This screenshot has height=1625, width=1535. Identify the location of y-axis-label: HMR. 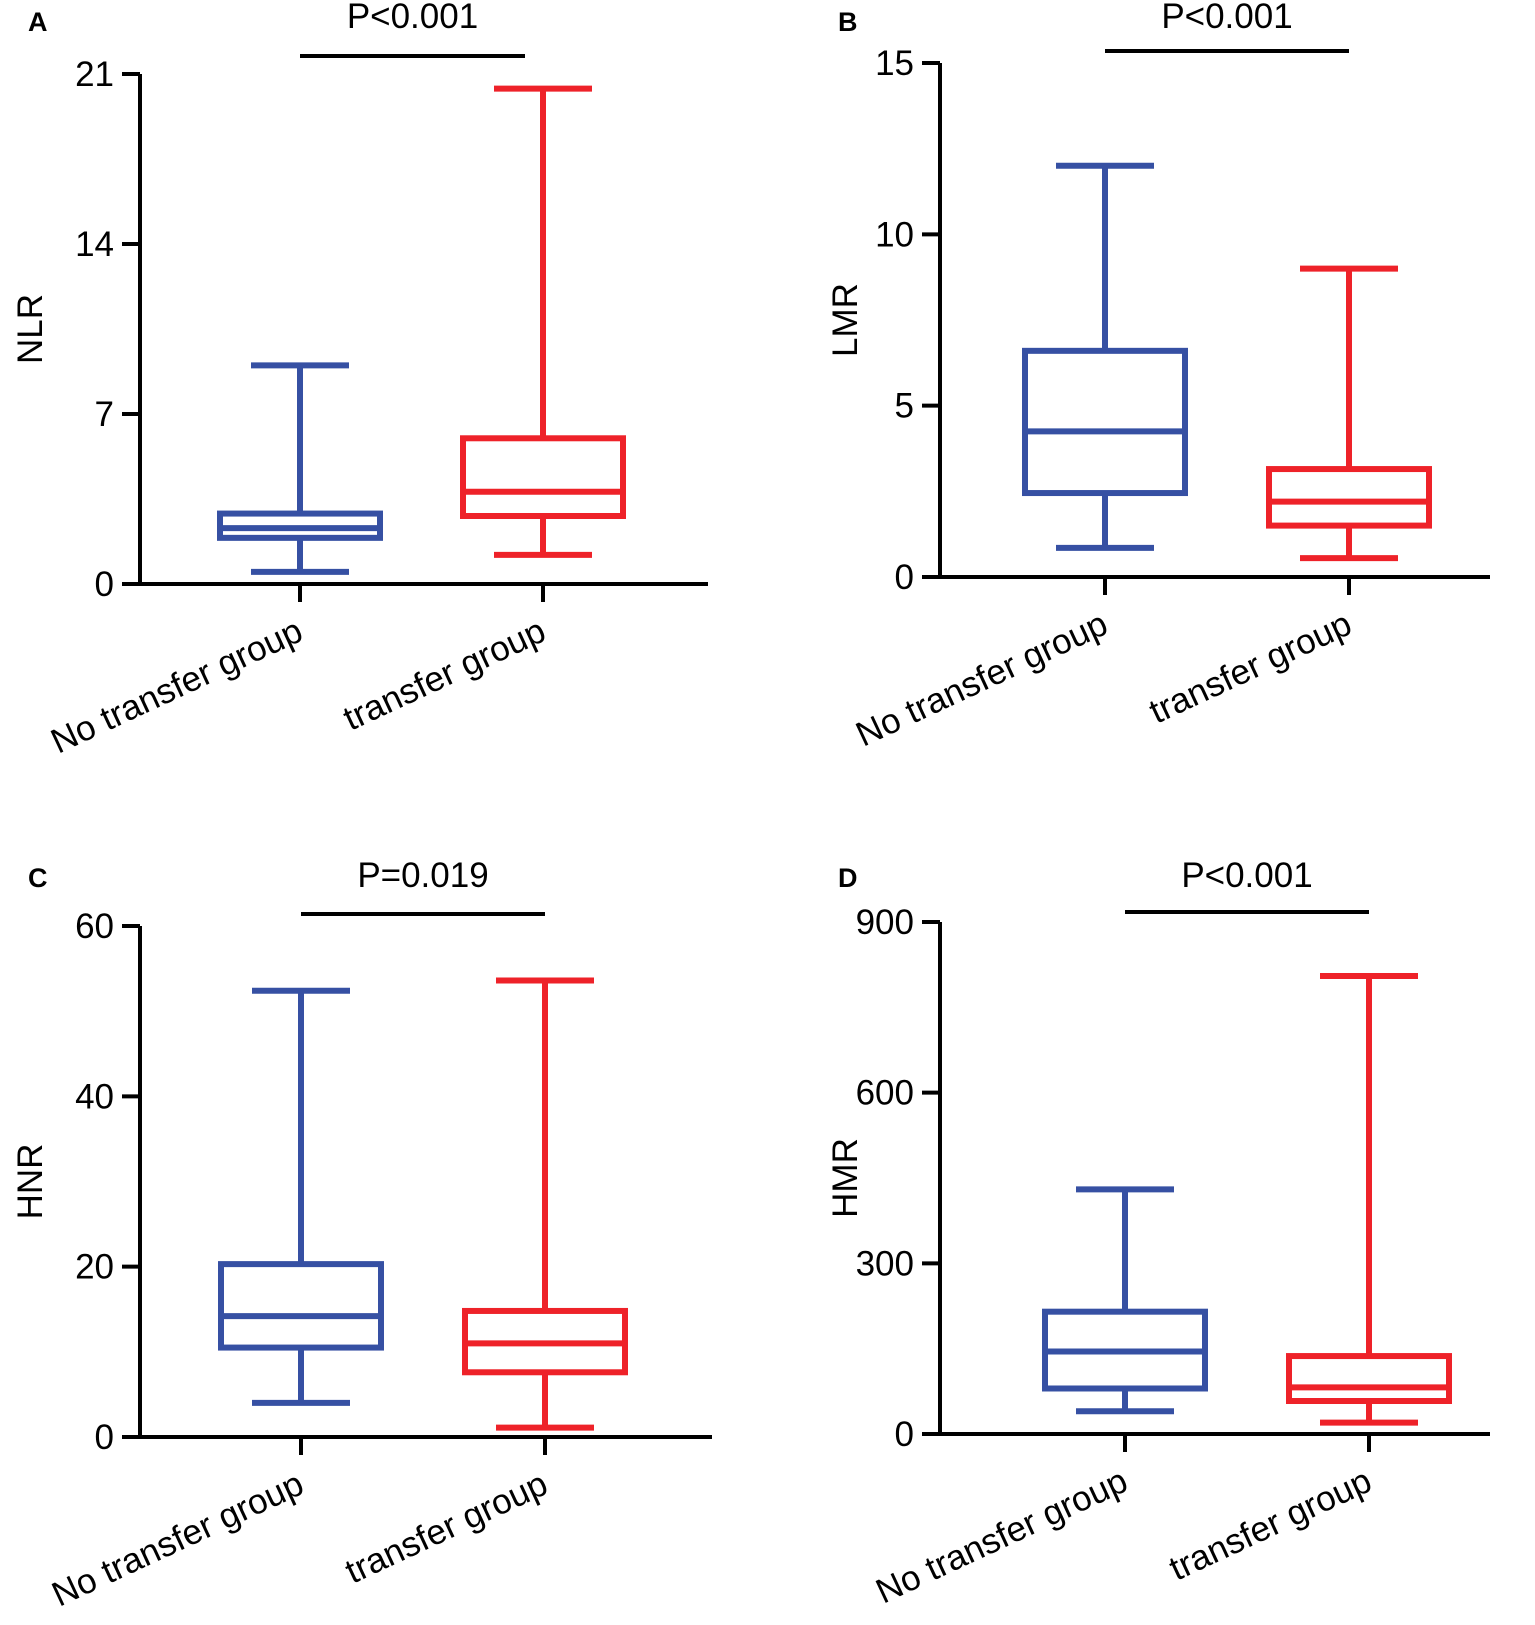
(845, 1178).